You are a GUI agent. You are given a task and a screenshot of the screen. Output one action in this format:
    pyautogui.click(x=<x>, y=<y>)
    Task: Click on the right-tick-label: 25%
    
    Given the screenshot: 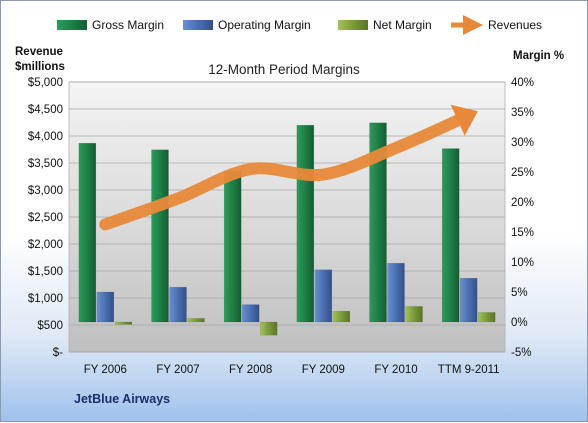 What is the action you would take?
    pyautogui.click(x=522, y=173)
    